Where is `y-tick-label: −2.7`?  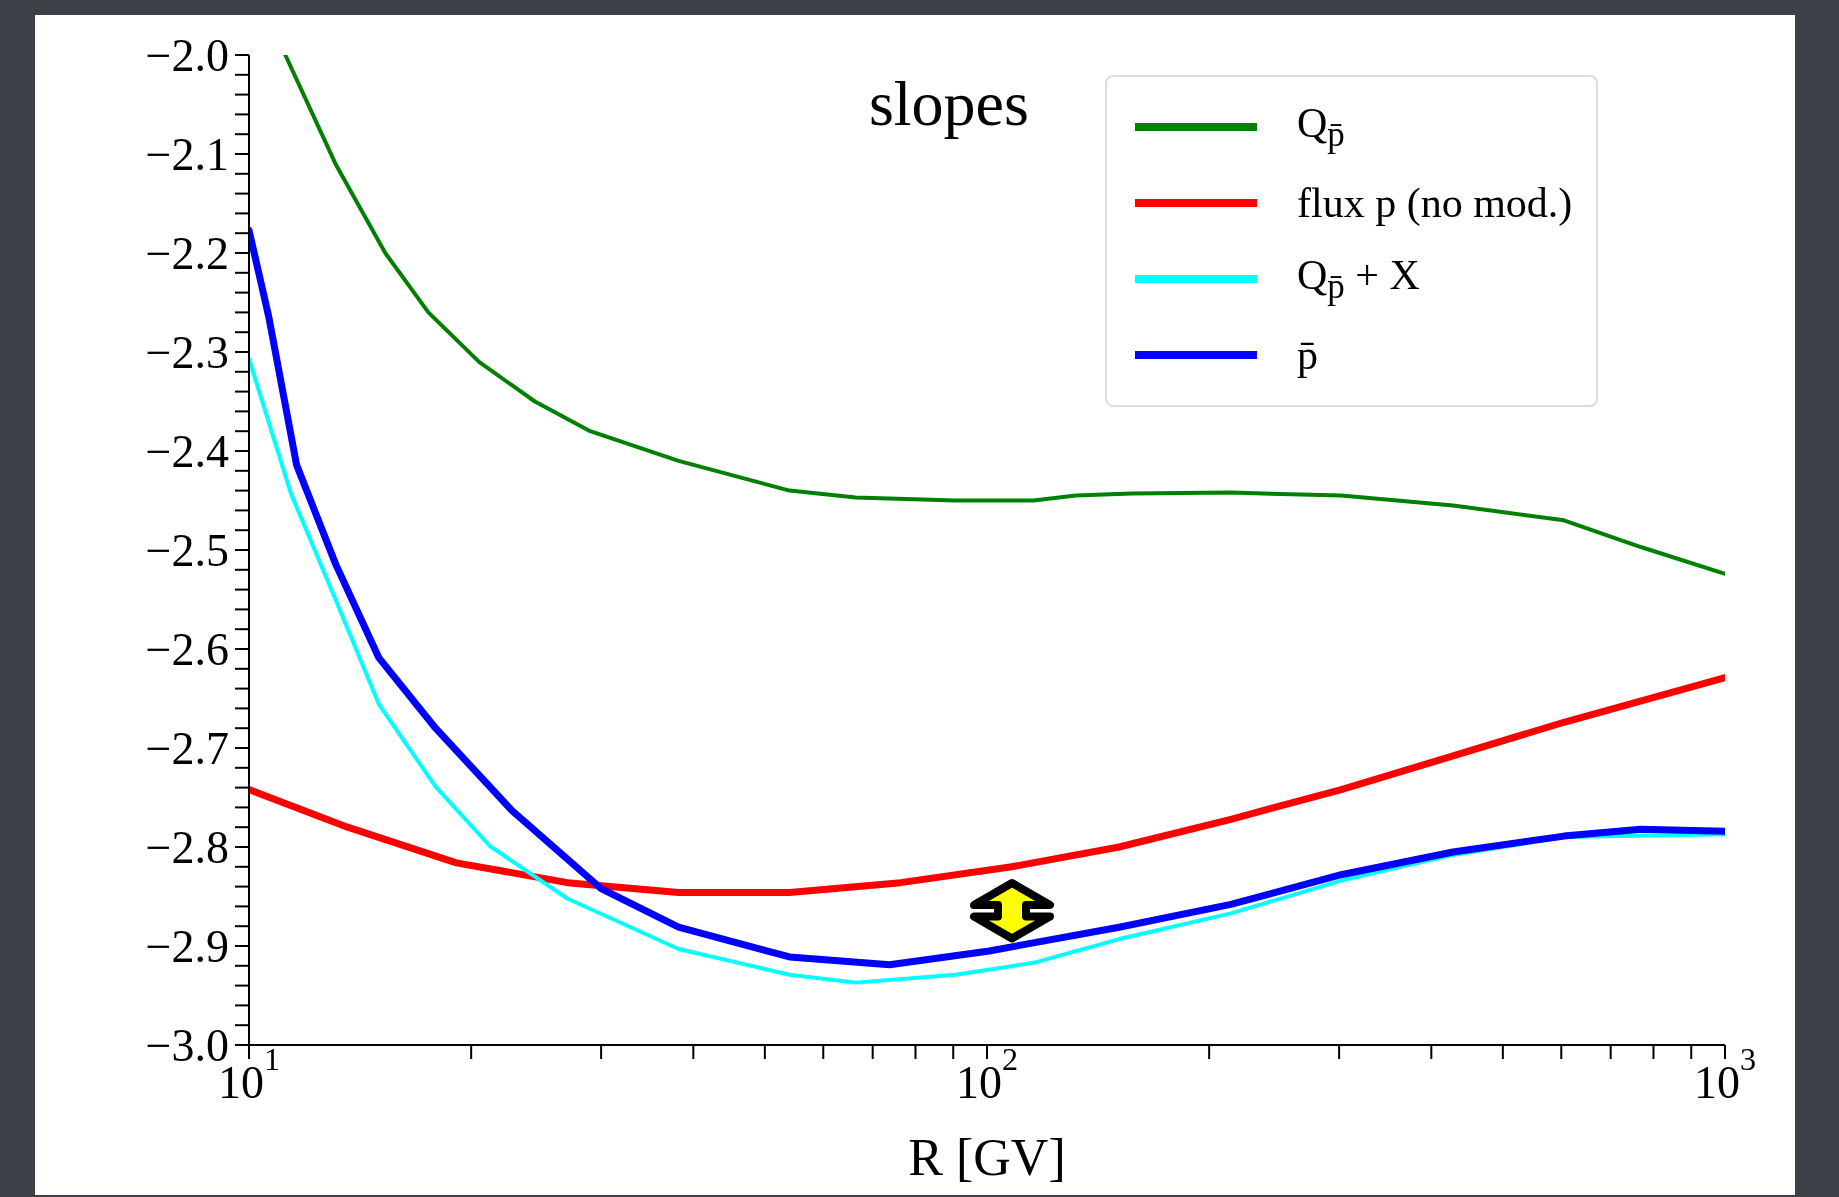 y-tick-label: −2.7 is located at coordinates (187, 748).